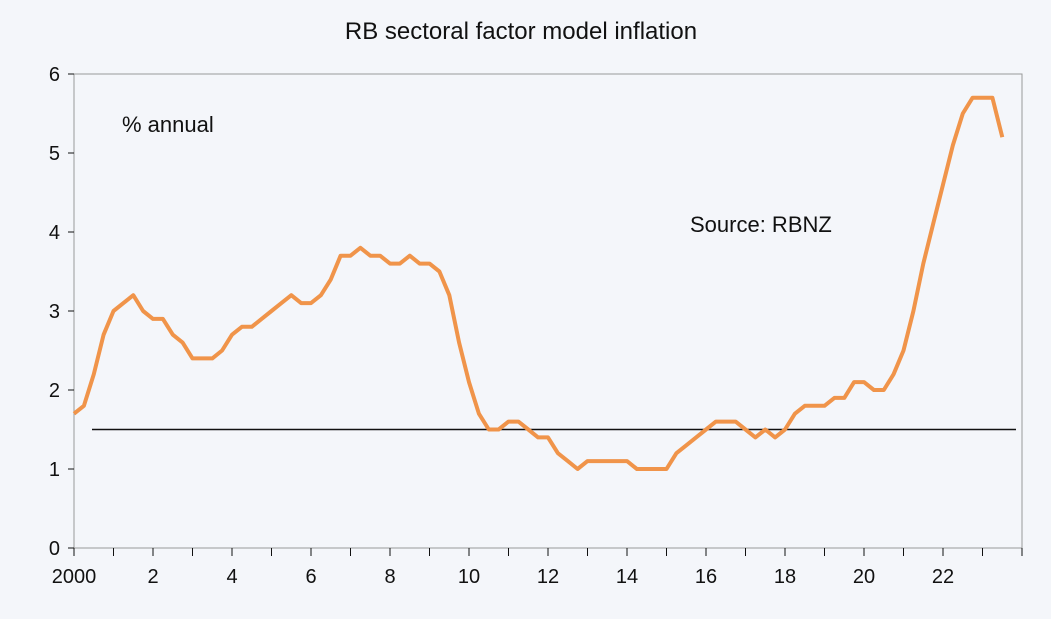 Image resolution: width=1051 pixels, height=619 pixels. What do you see at coordinates (310, 577) in the screenshot?
I see `x-tick-label: 6` at bounding box center [310, 577].